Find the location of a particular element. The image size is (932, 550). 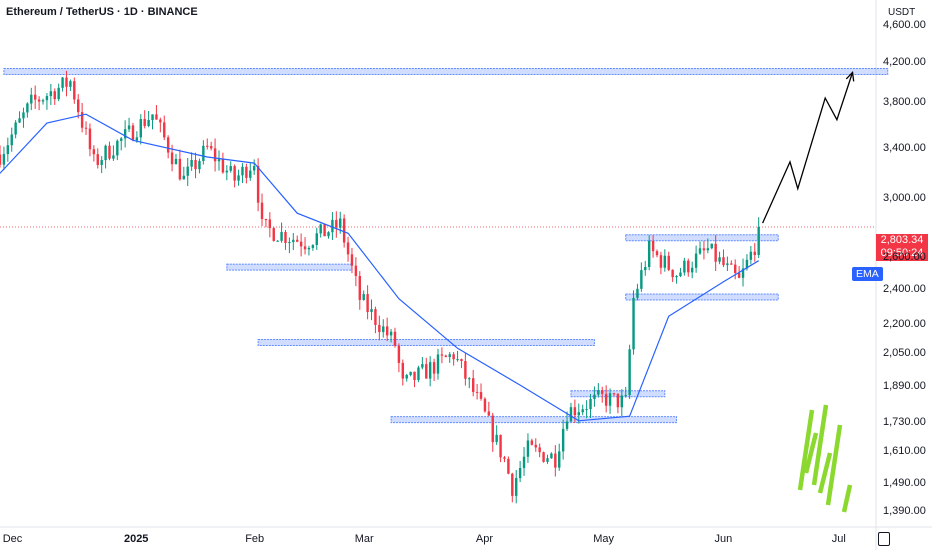

y-tick-label: 3,800.00 is located at coordinates (904, 102).